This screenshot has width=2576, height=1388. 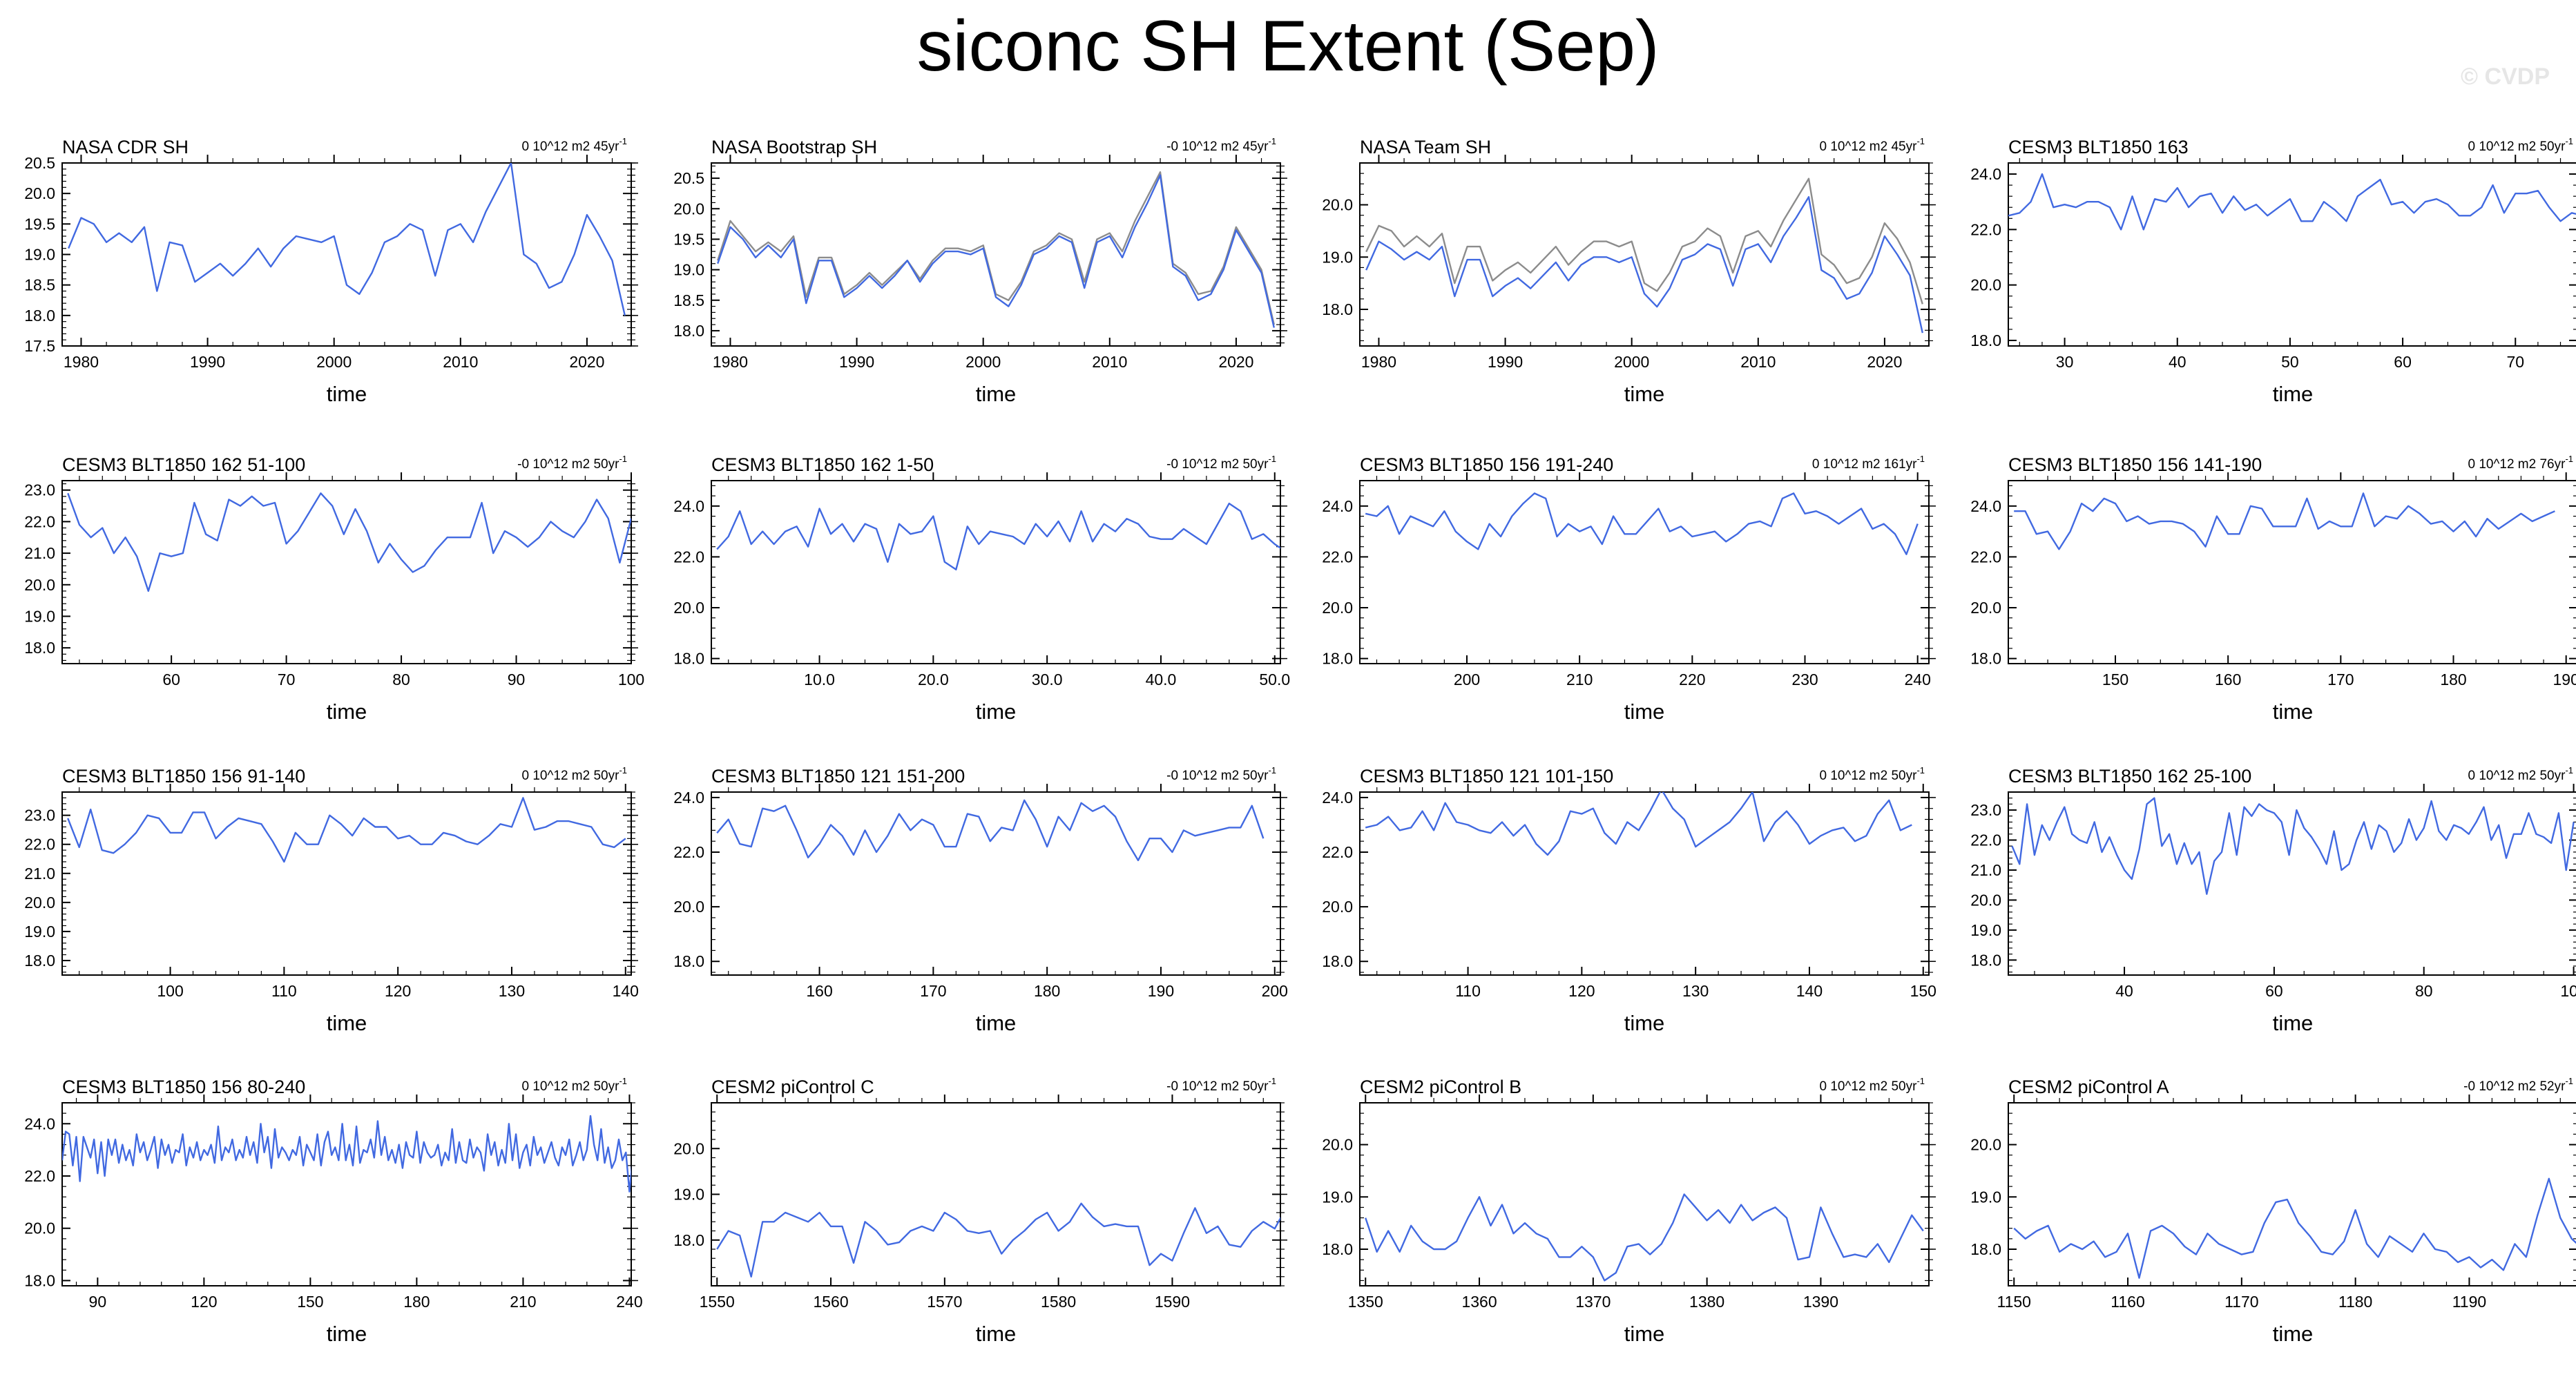 I want to click on panel-title: CESM3 BLT1850 156 191-240, so click(x=1486, y=464).